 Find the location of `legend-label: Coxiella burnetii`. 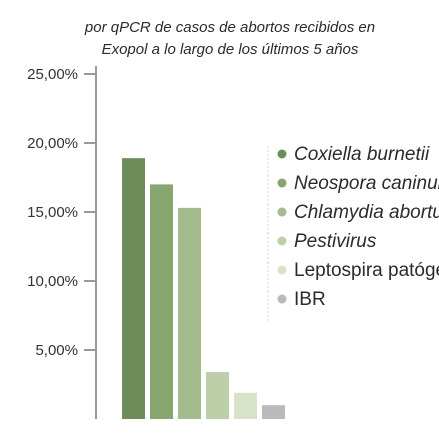

legend-label: Coxiella burnetii is located at coordinates (362, 154).